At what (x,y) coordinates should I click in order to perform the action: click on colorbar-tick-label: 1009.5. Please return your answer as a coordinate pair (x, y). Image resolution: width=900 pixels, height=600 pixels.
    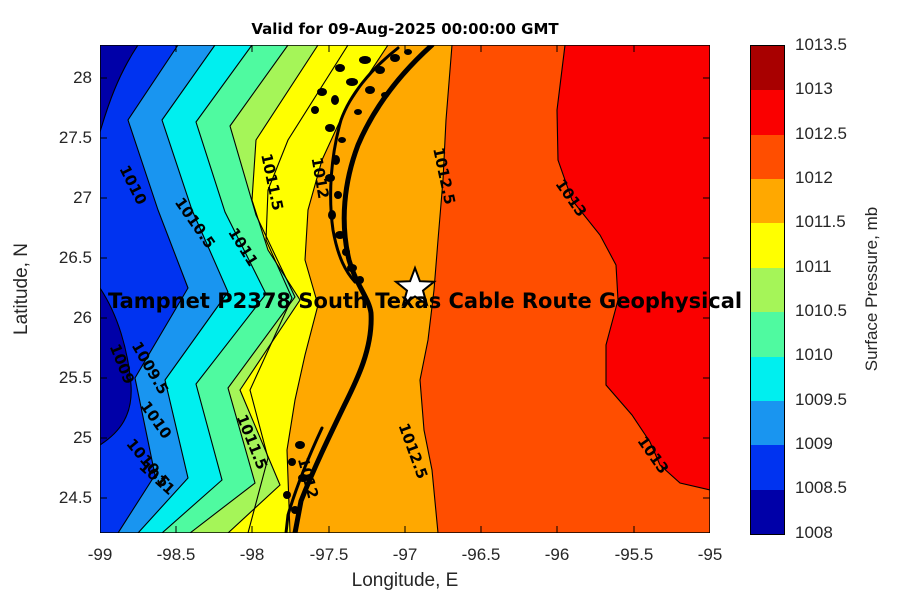
    Looking at the image, I should click on (821, 399).